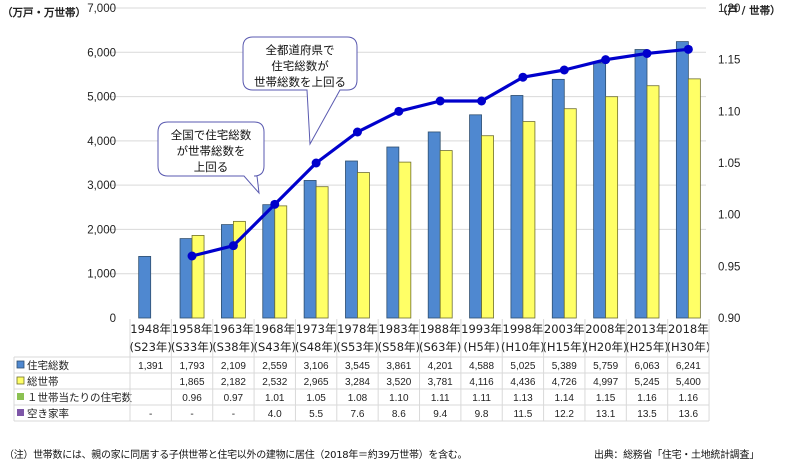 The width and height of the screenshot is (800, 466). What do you see at coordinates (646, 366) in the screenshot?
I see `table-cell: 6,063` at bounding box center [646, 366].